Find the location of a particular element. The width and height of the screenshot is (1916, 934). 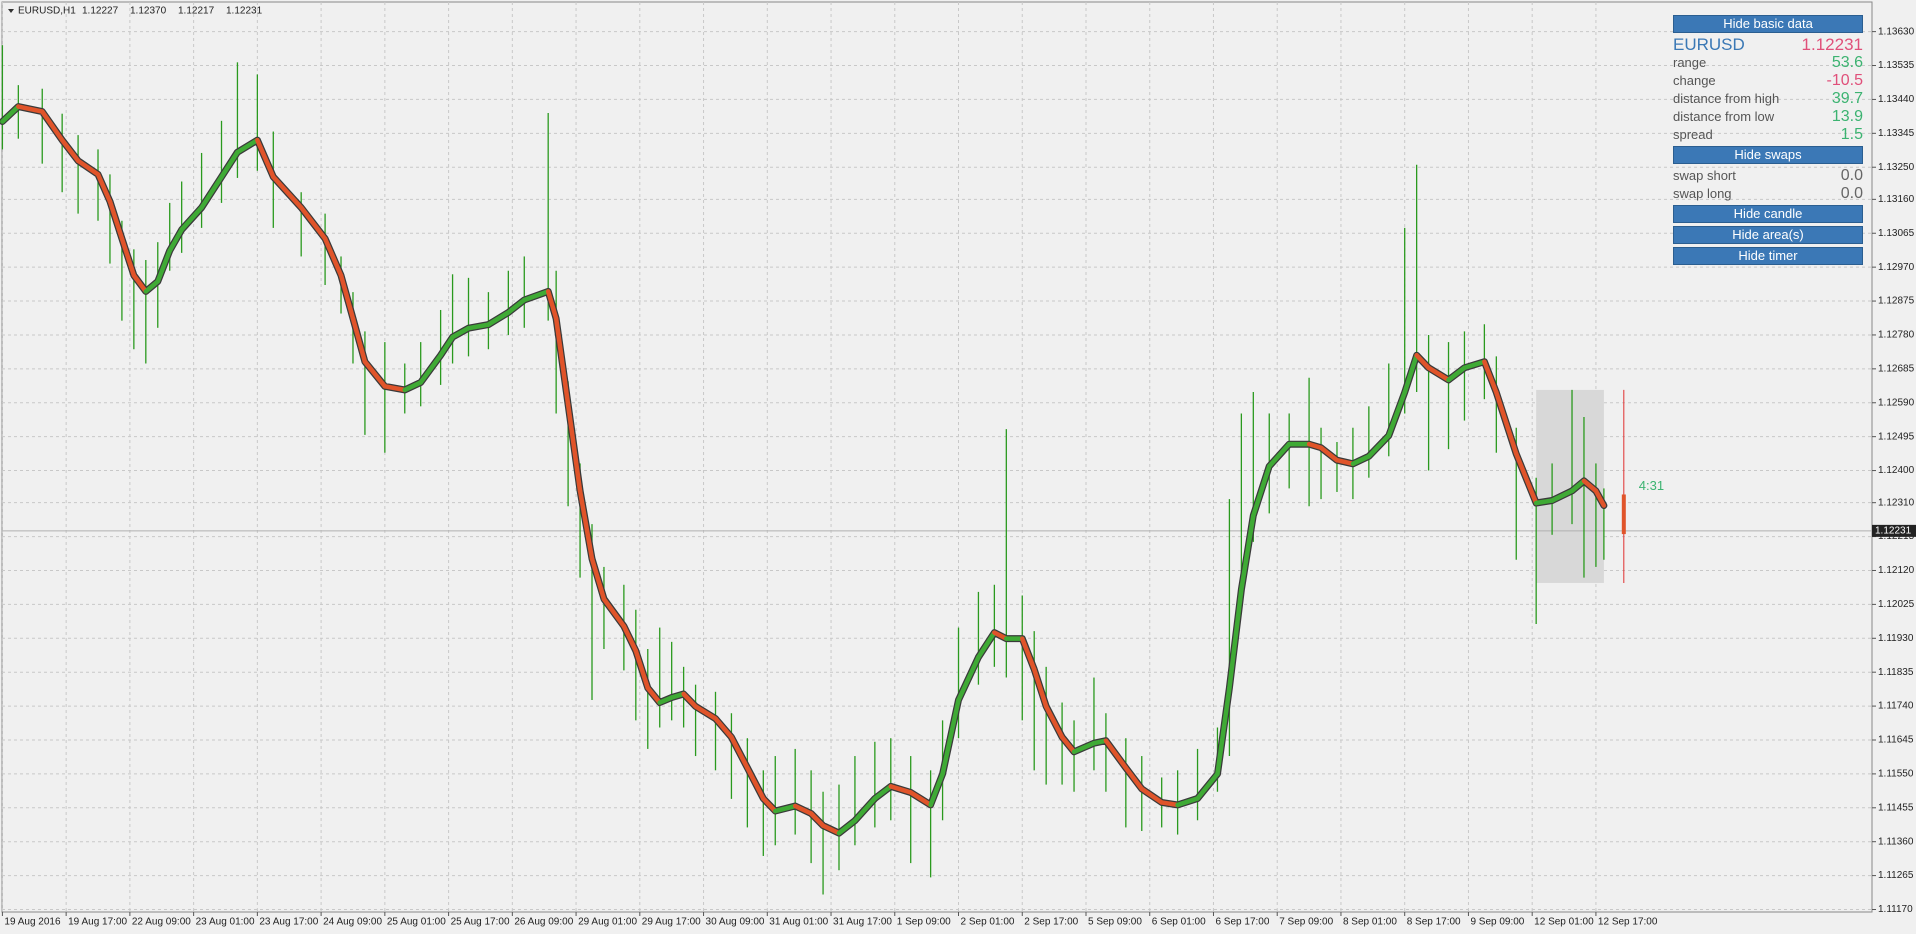

button: Hide area(s) is located at coordinates (1768, 235).